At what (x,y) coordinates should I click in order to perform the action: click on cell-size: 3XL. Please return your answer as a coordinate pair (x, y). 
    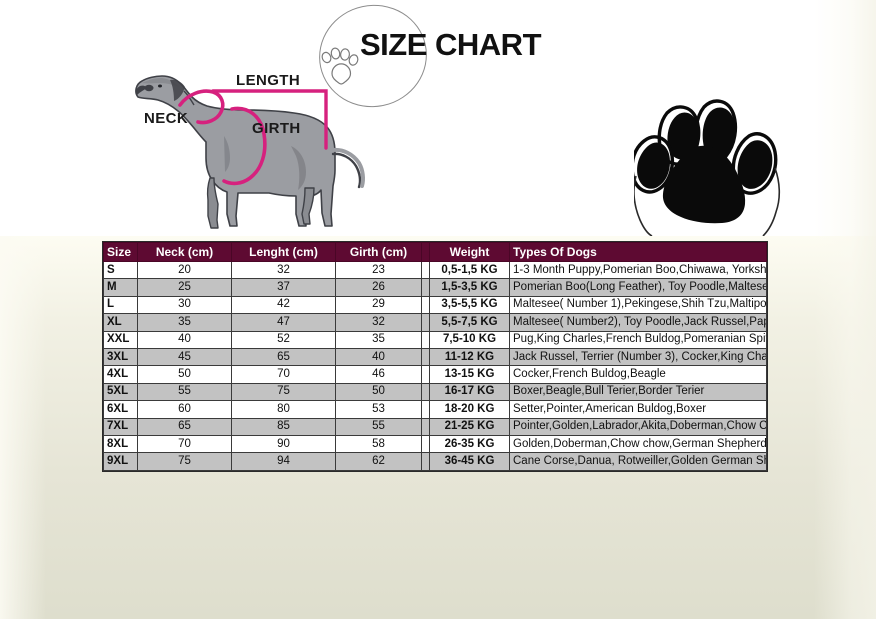
    Looking at the image, I should click on (120, 357).